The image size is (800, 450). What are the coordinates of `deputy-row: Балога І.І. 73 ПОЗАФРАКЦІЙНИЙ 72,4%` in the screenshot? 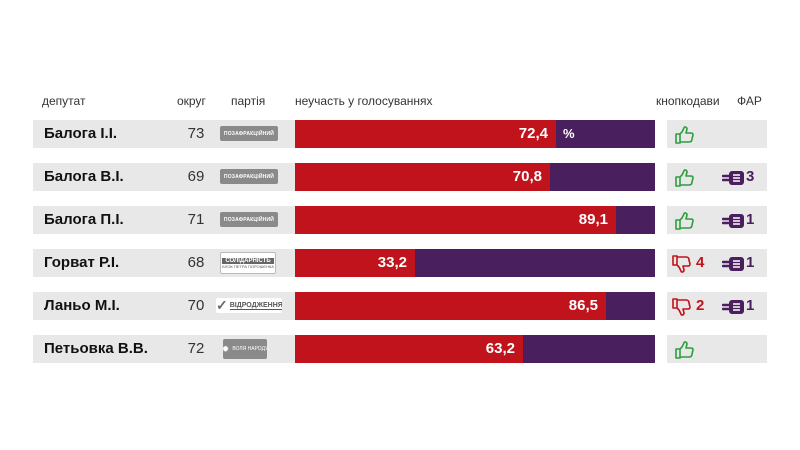 It's located at (400, 134).